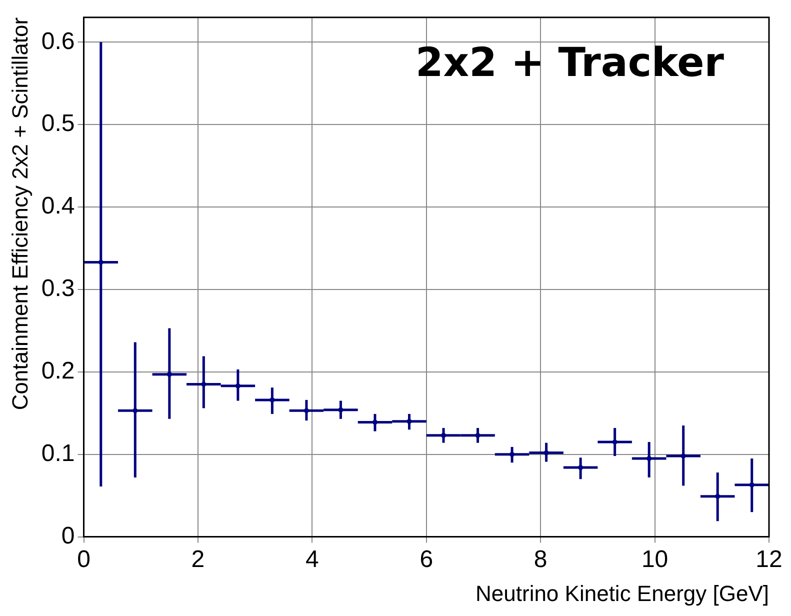 The width and height of the screenshot is (791, 616). What do you see at coordinates (58, 371) in the screenshot?
I see `y-tick-label: 0.2` at bounding box center [58, 371].